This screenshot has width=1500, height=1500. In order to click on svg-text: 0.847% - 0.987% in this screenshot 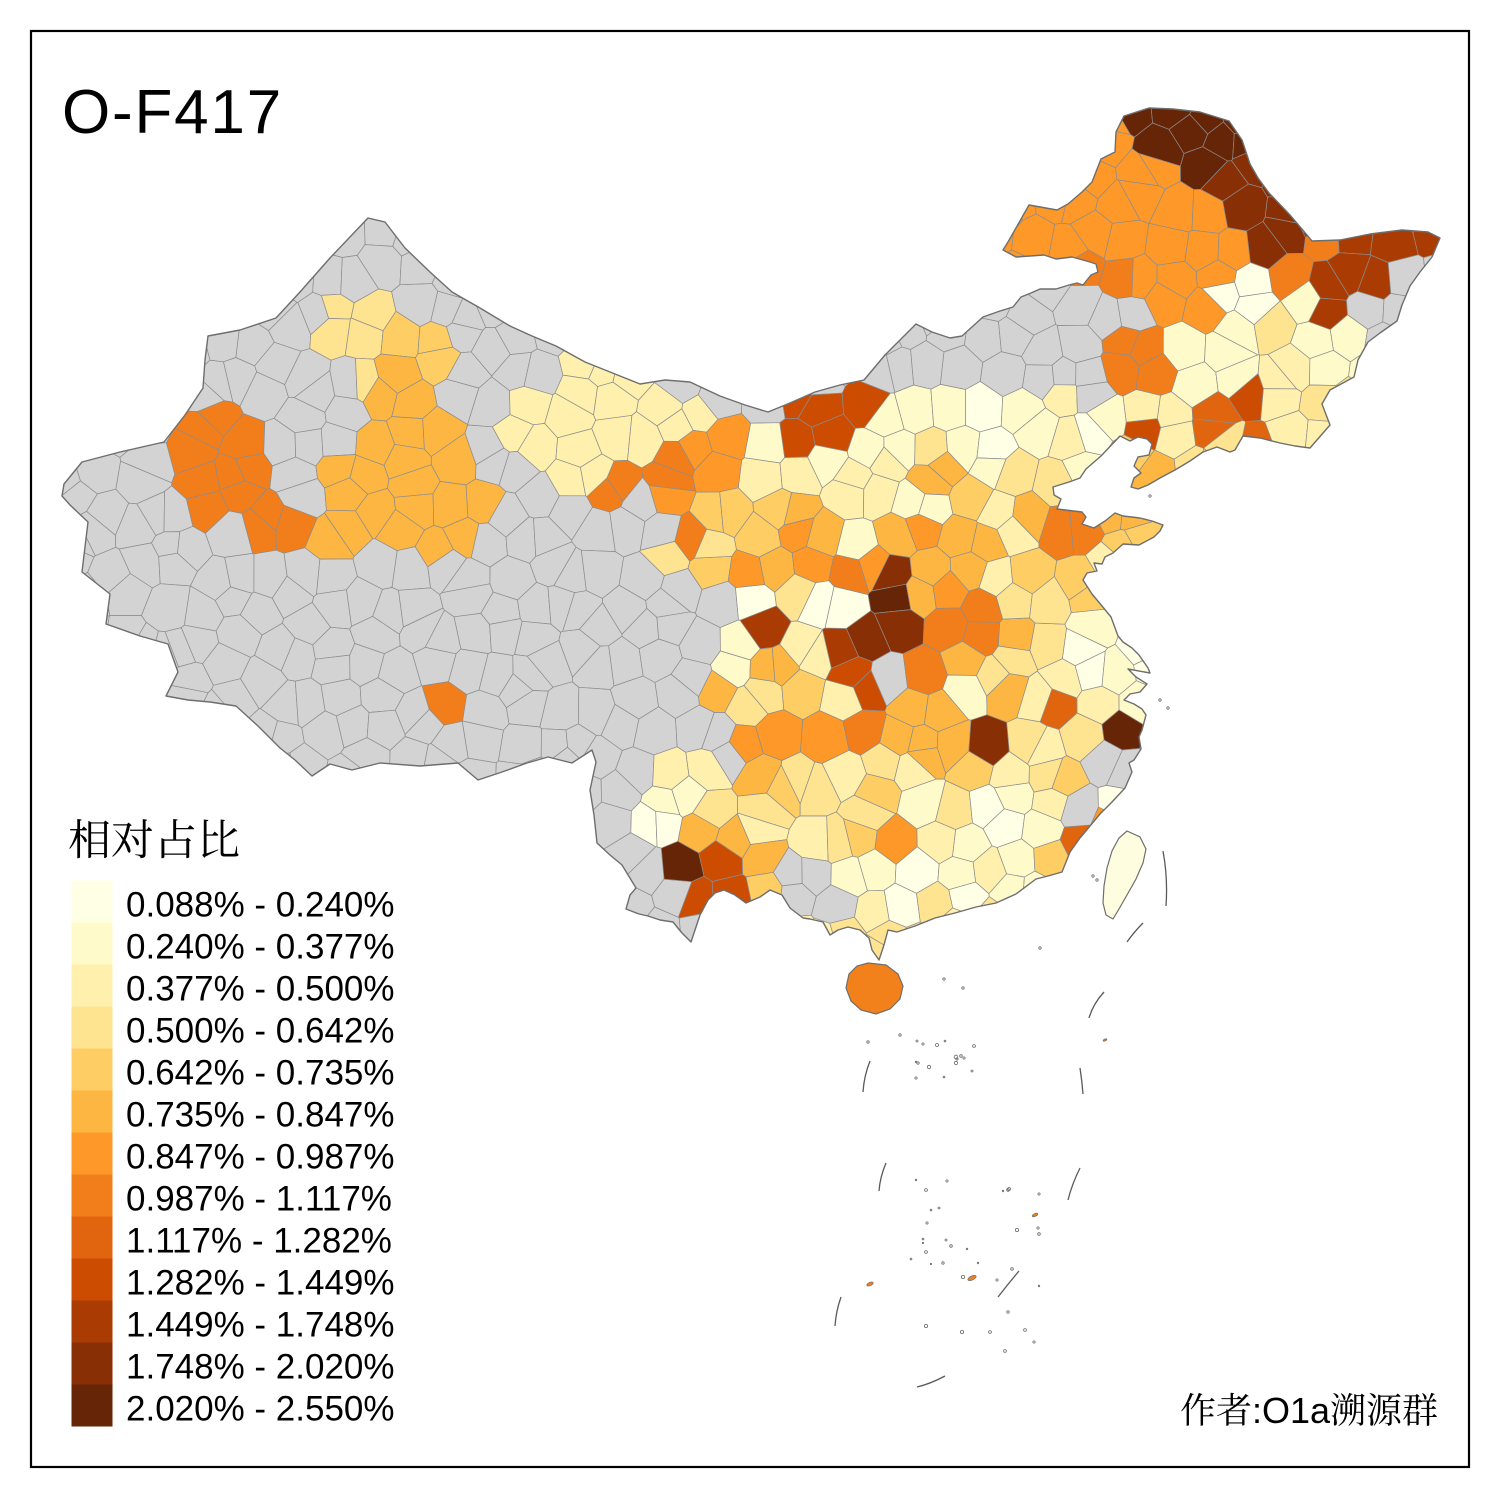, I will do `click(260, 1157)`.